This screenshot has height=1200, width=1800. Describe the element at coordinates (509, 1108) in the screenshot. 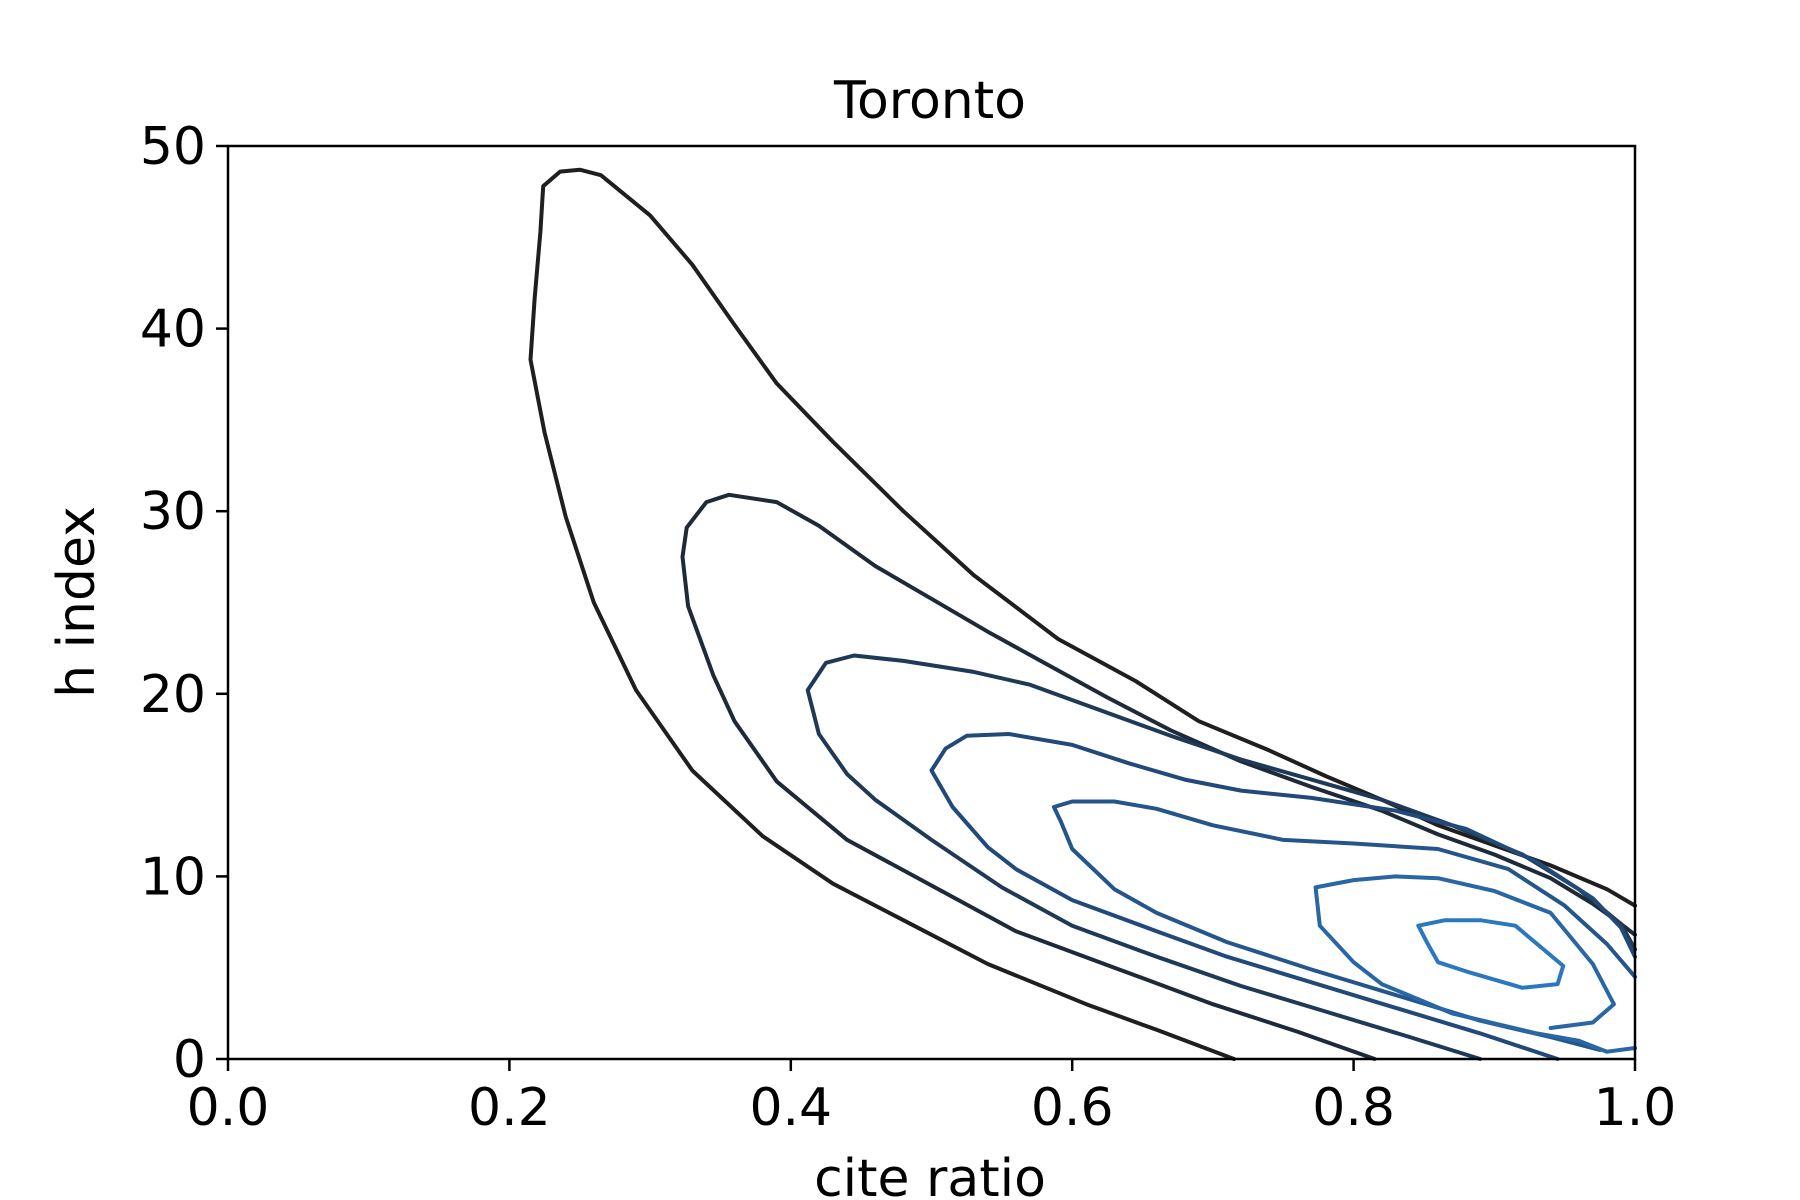

I see `x-tick-label: 0.2` at that location.